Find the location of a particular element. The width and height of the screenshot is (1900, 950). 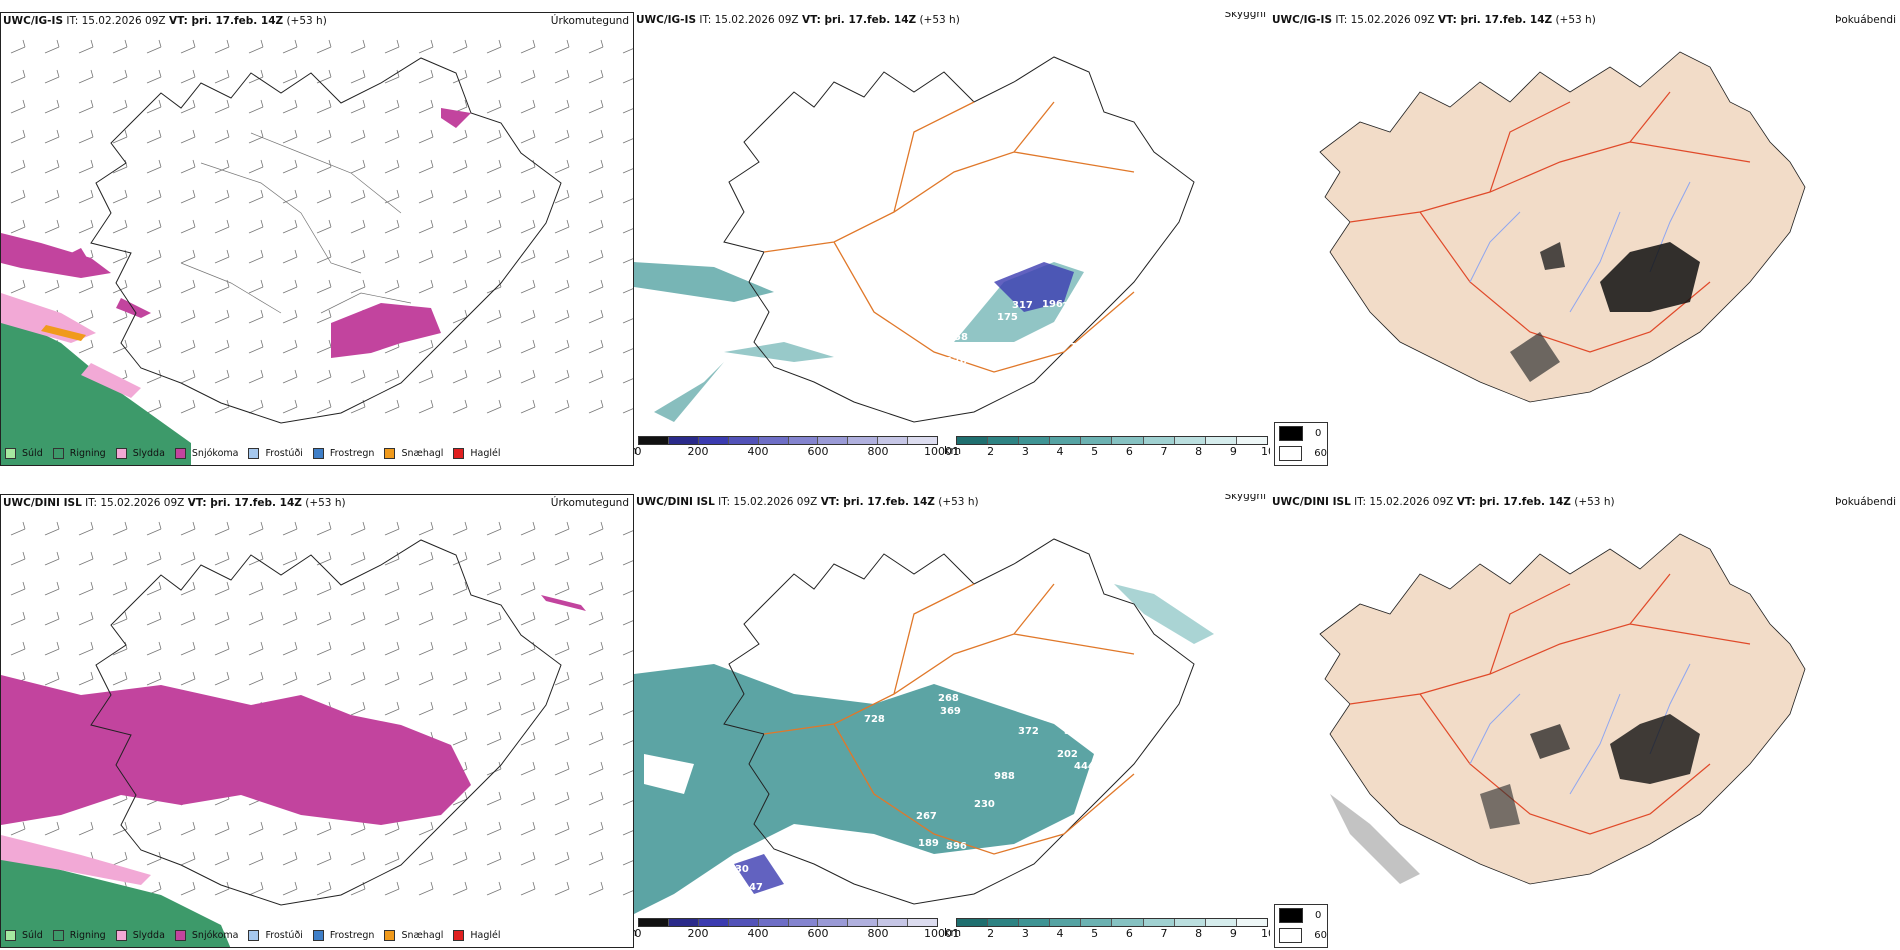

snow-region-small is located at coordinates (563, 603).